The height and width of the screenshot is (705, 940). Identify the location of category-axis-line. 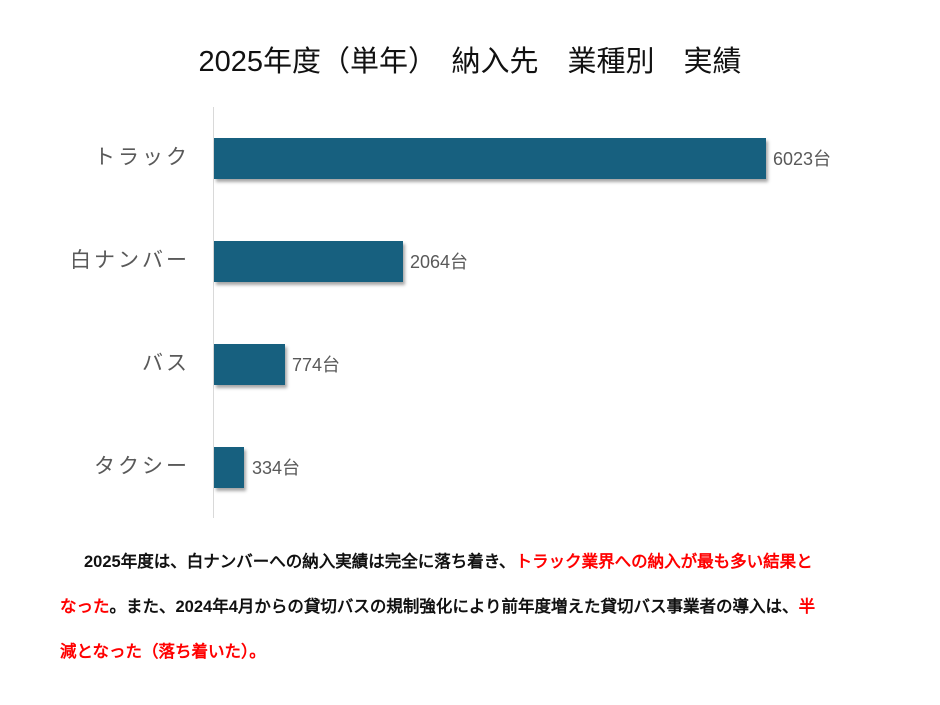
(213, 312).